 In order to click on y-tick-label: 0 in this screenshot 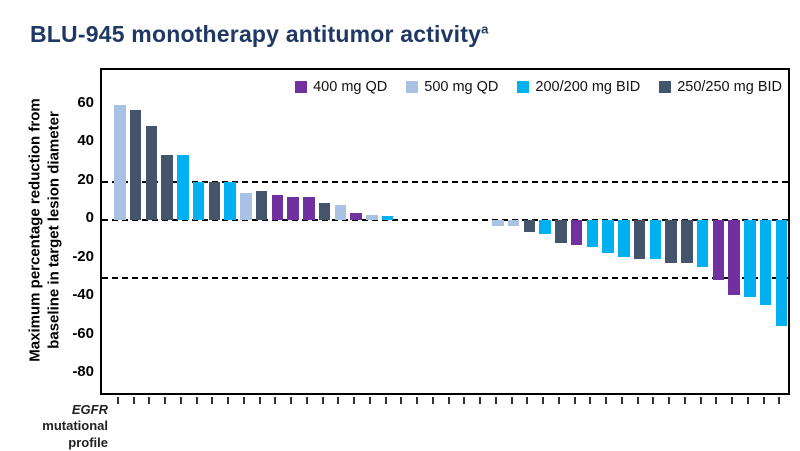, I will do `click(89, 218)`.